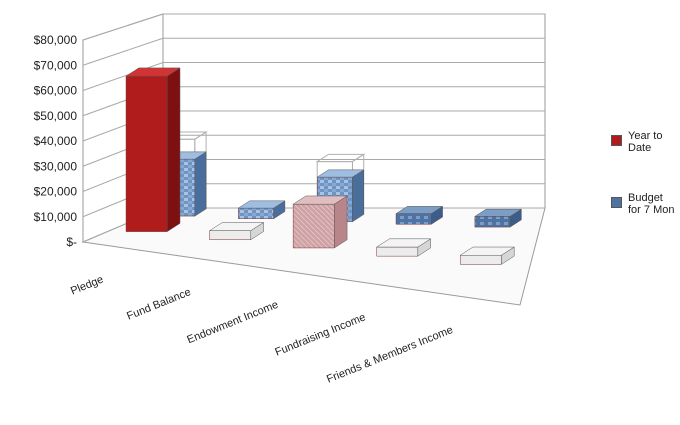 This screenshot has height=425, width=680. Describe the element at coordinates (56, 166) in the screenshot. I see `y-tick-label: $30,000` at that location.